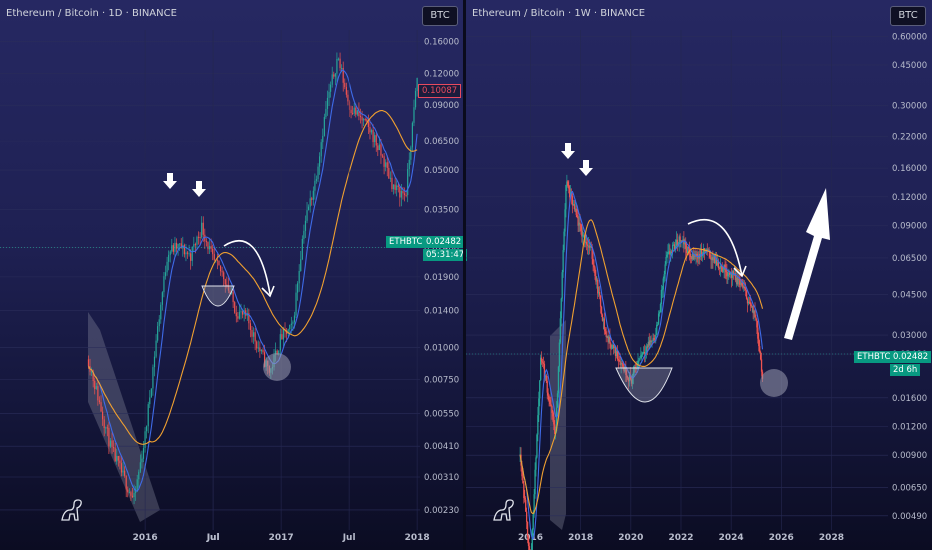 The width and height of the screenshot is (932, 550). What do you see at coordinates (441, 278) in the screenshot?
I see `y-tick-label: 0.01900` at bounding box center [441, 278].